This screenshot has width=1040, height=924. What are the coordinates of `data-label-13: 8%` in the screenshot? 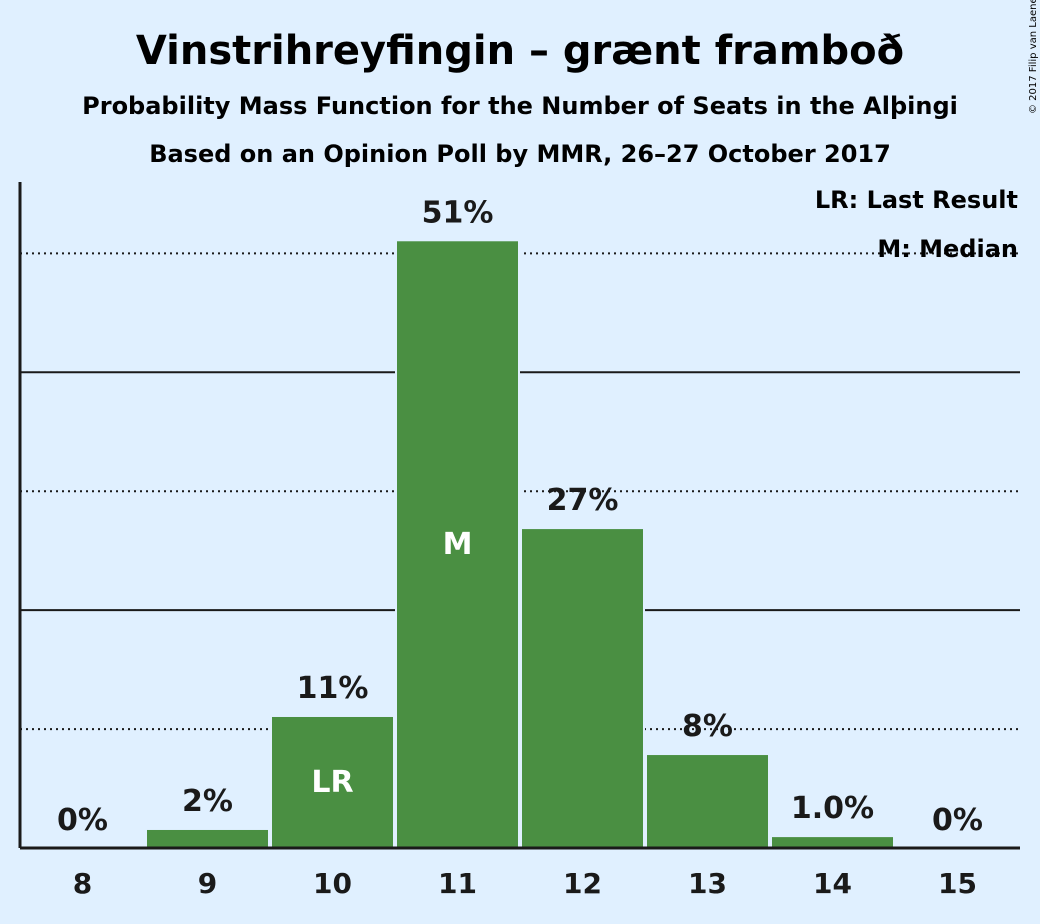 It's located at (707, 726).